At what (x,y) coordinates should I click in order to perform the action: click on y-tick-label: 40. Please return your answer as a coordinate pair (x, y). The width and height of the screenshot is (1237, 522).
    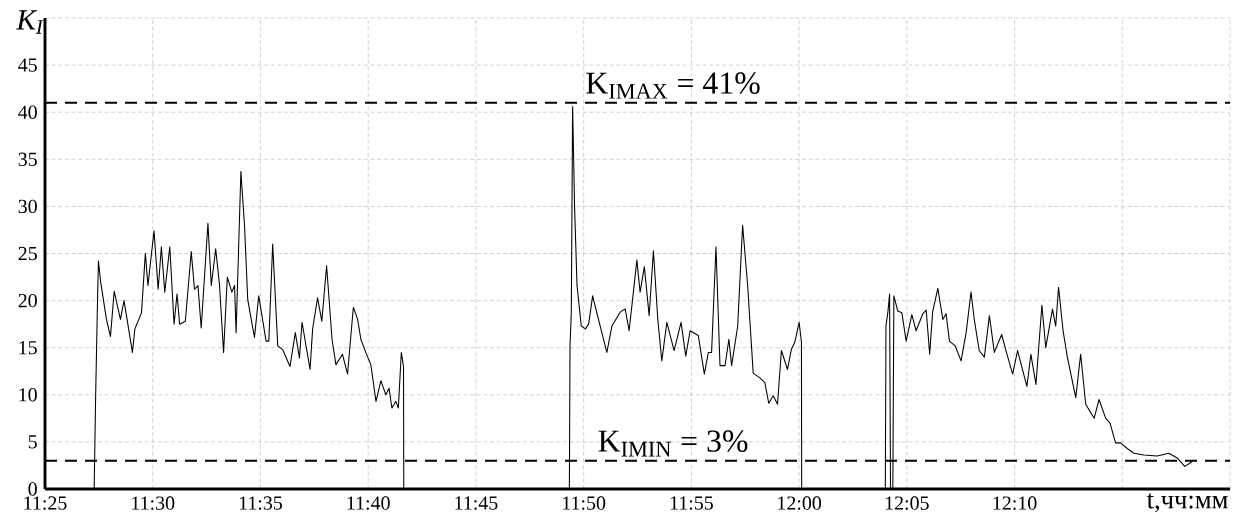
    Looking at the image, I should click on (27, 112).